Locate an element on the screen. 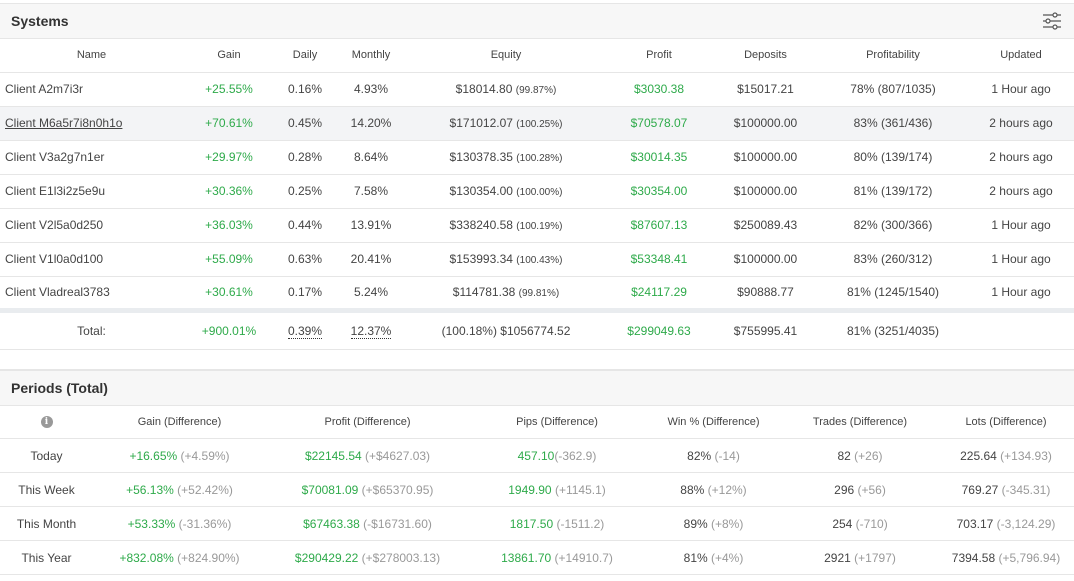  profit-difference: (-$16731.60) is located at coordinates (395, 523).